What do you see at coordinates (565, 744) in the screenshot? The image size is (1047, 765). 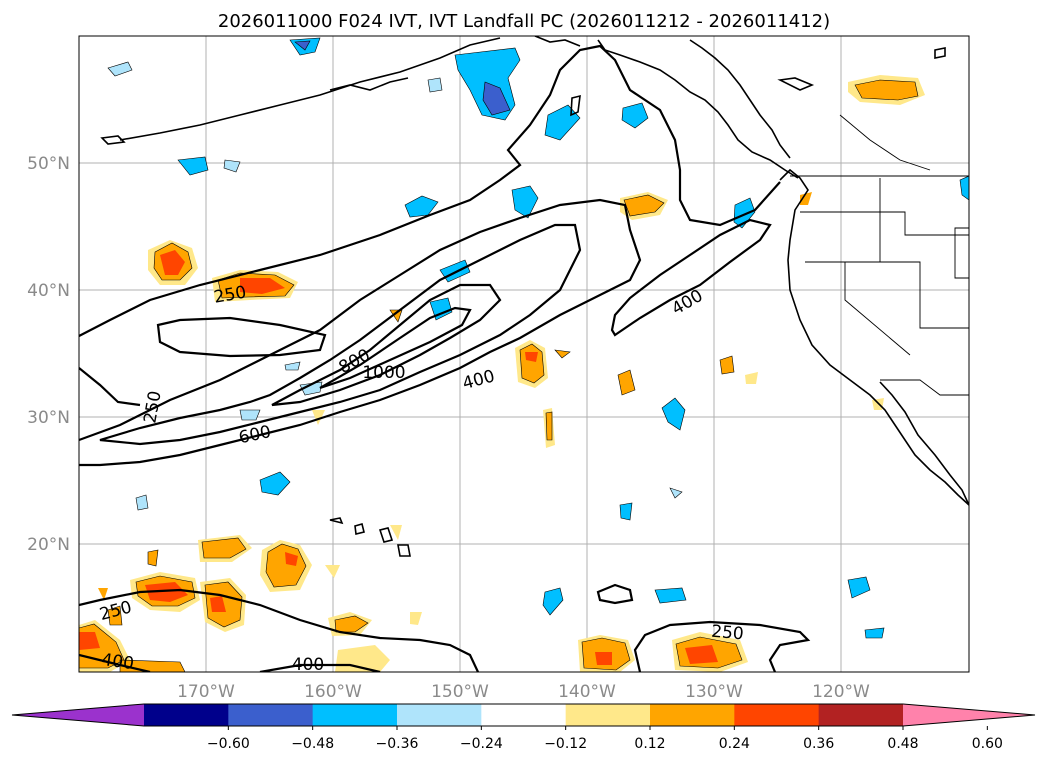 I see `colorbar-tick-label: −0.12` at bounding box center [565, 744].